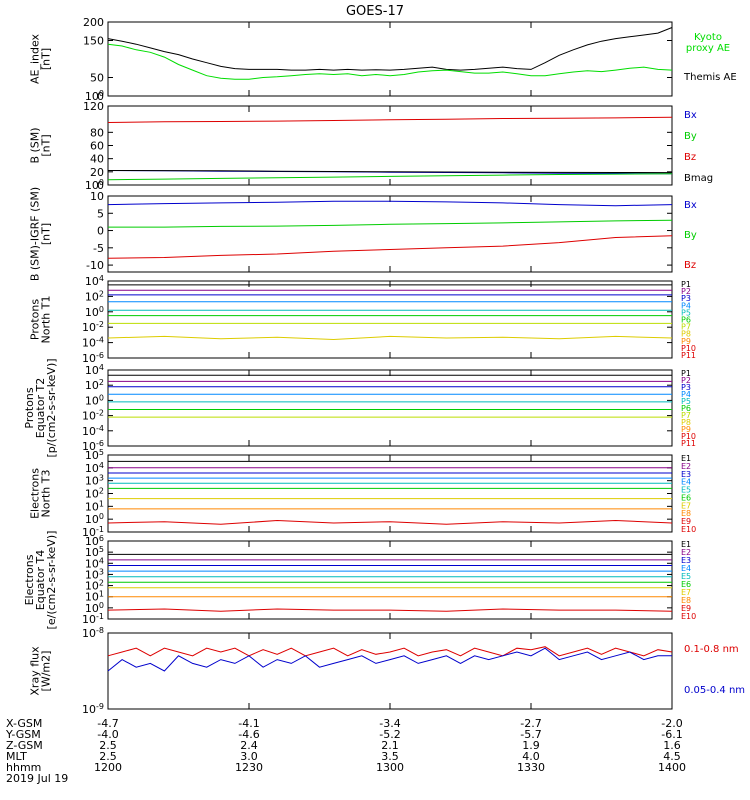  What do you see at coordinates (46, 494) in the screenshot?
I see `y-axis-label-line: North T3` at bounding box center [46, 494].